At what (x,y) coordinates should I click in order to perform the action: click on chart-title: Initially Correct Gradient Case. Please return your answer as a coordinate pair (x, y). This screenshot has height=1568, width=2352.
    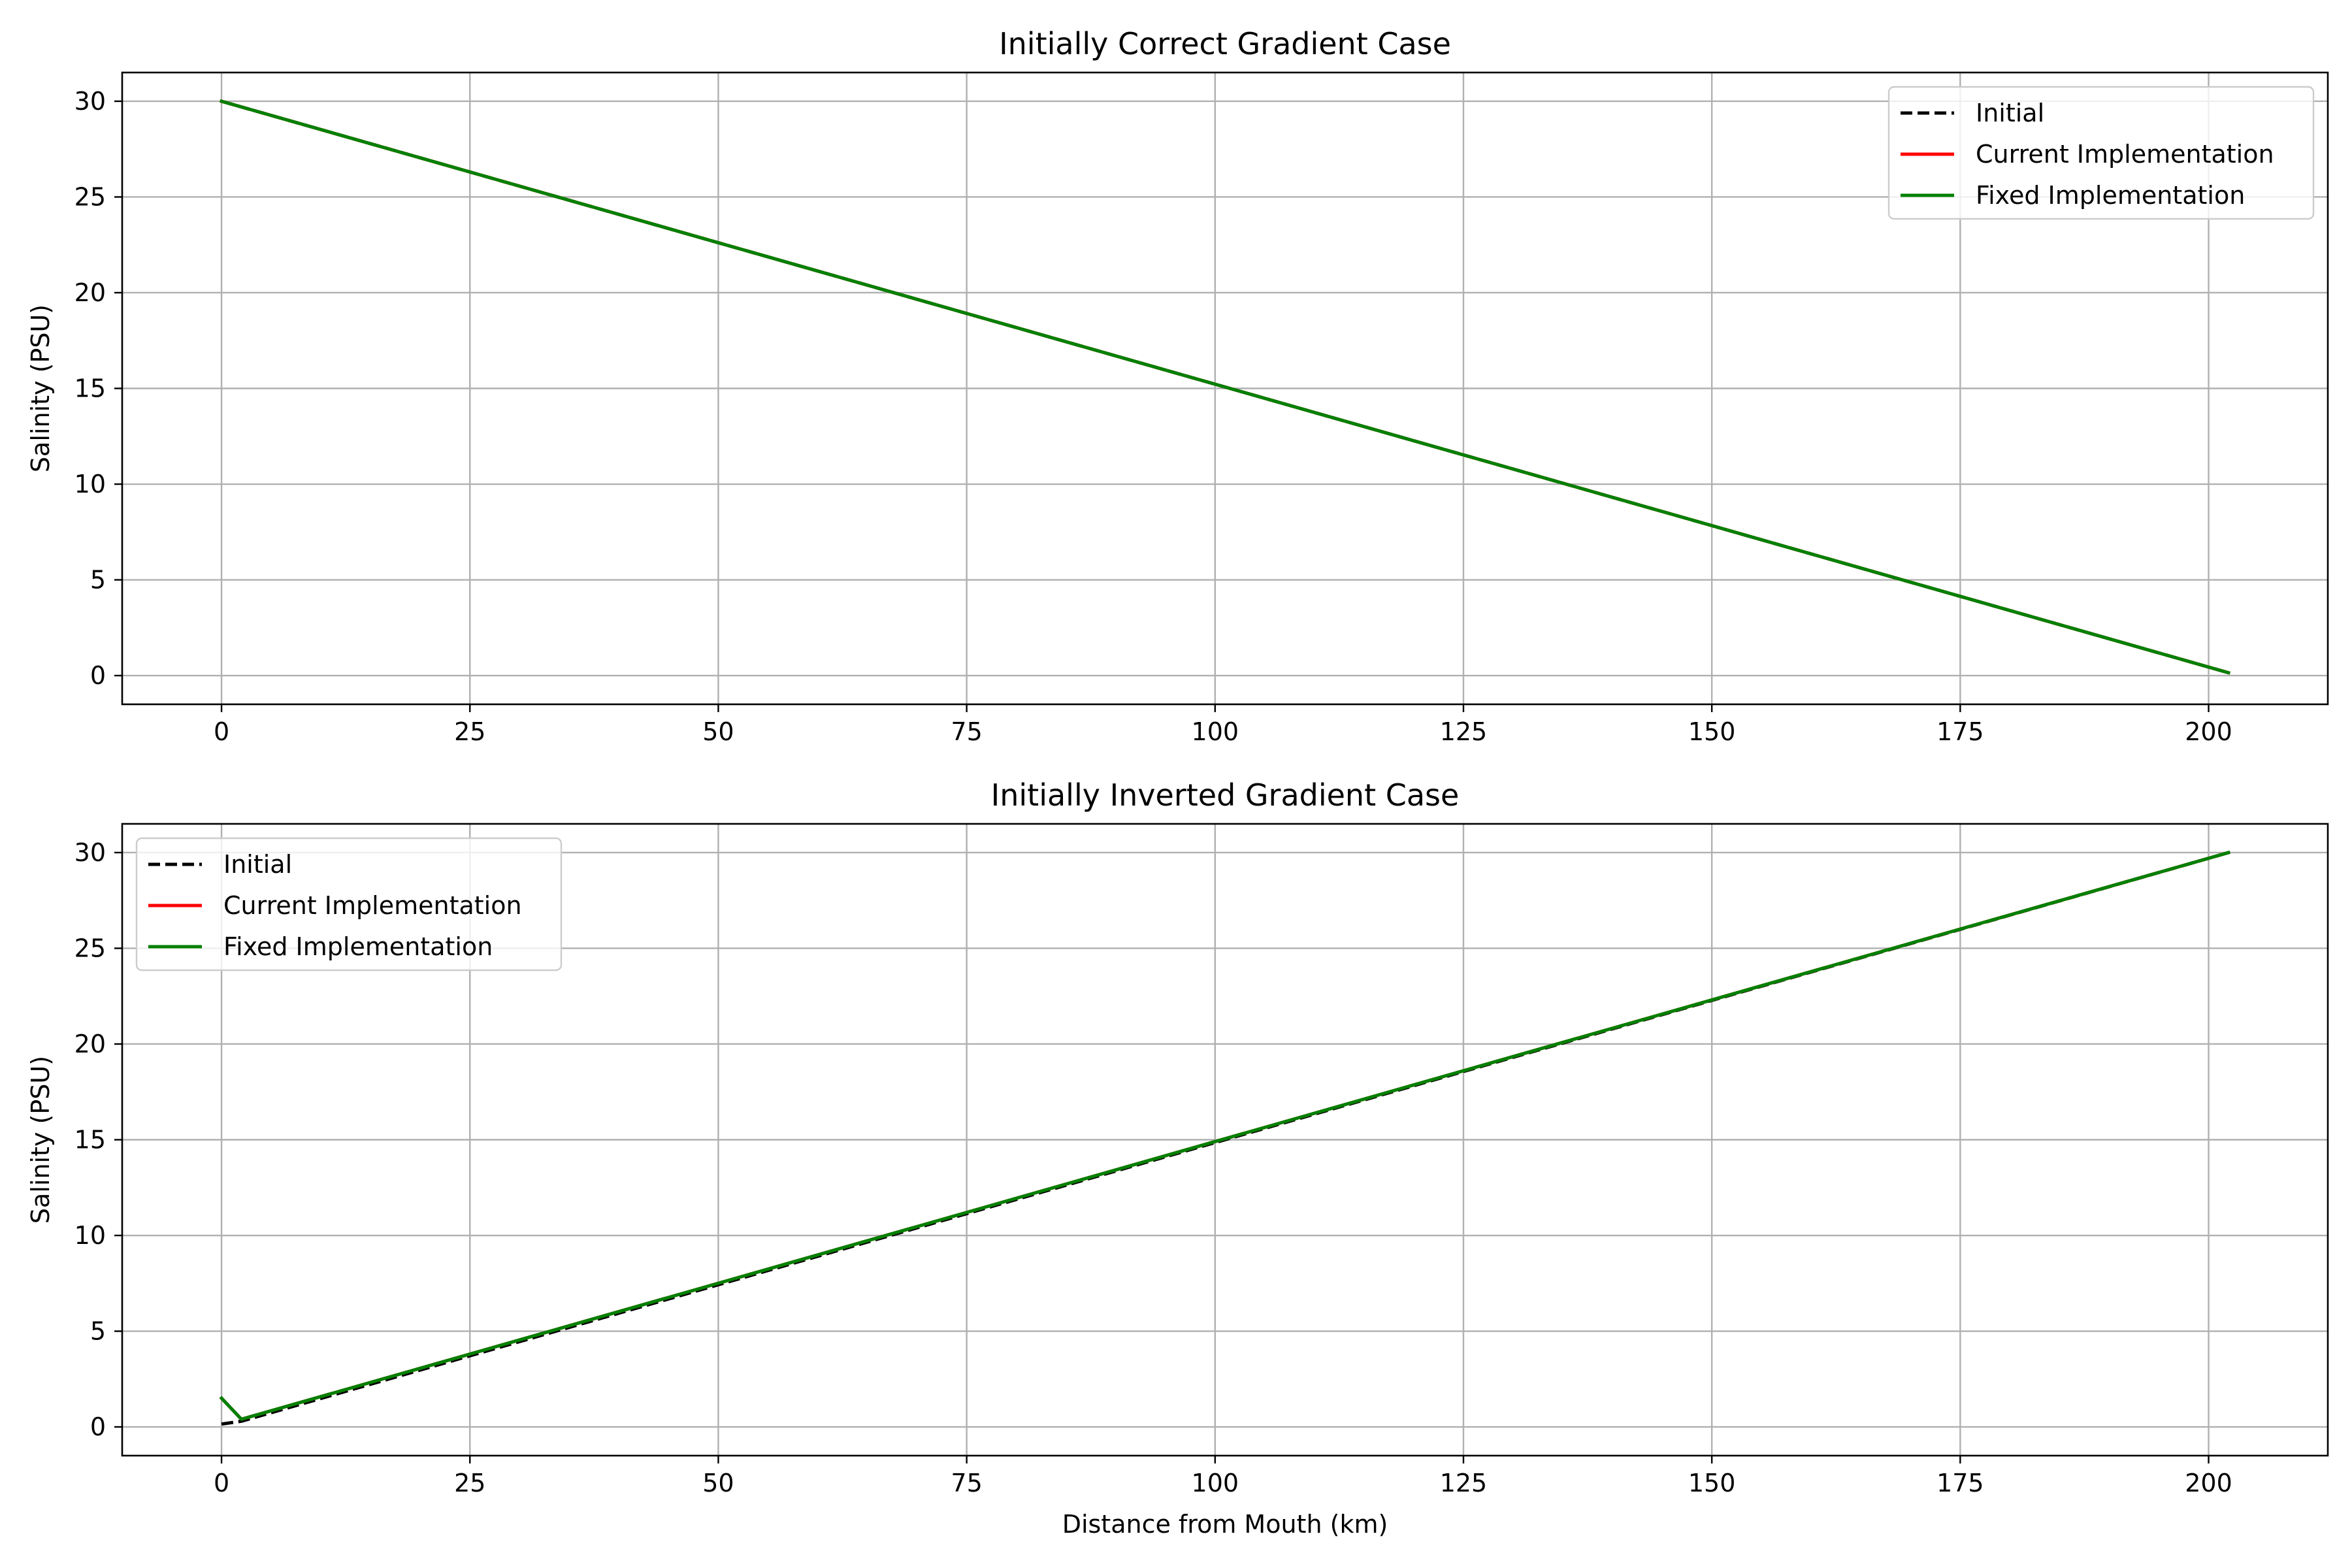
    Looking at the image, I should click on (1225, 43).